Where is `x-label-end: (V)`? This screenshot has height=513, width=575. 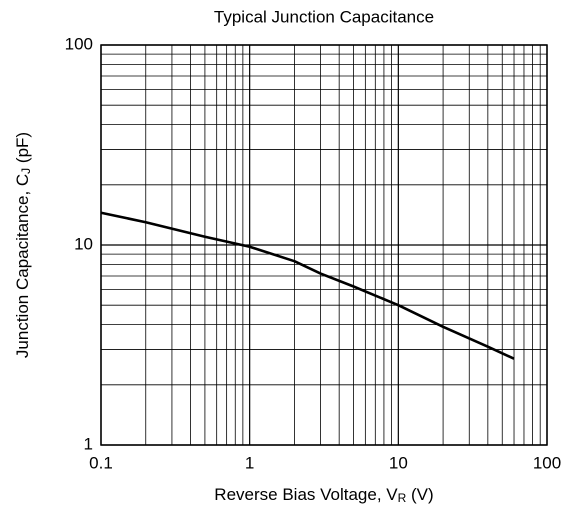
x-label-end: (V) is located at coordinates (419, 494).